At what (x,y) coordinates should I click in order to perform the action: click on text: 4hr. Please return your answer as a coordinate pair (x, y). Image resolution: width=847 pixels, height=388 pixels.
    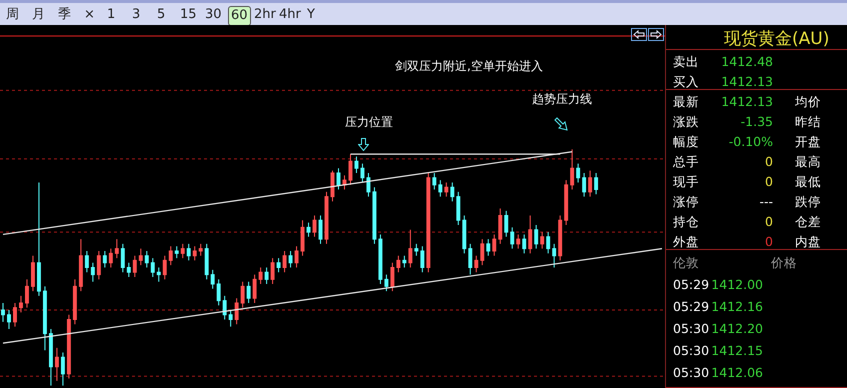
    Looking at the image, I should click on (290, 15).